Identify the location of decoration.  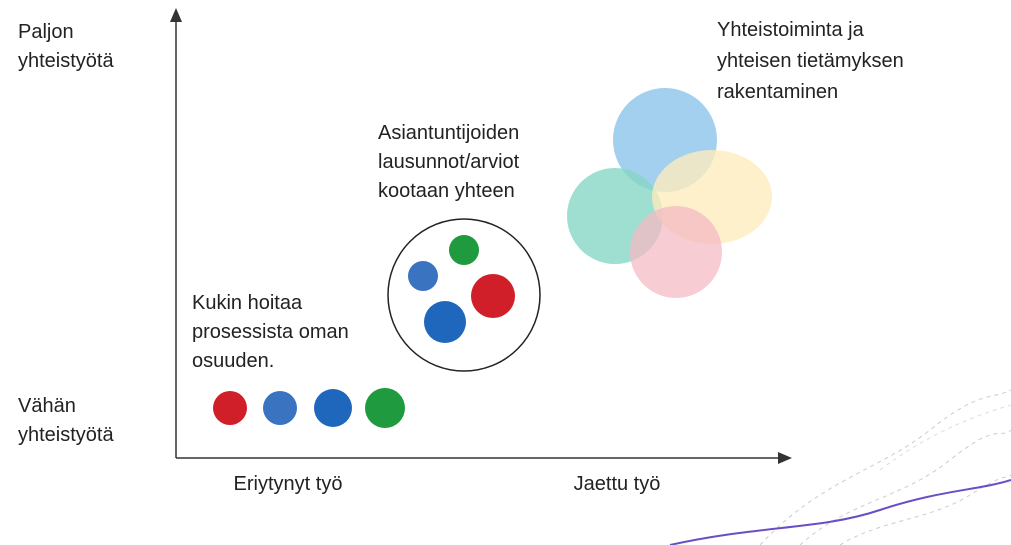
(840, 467).